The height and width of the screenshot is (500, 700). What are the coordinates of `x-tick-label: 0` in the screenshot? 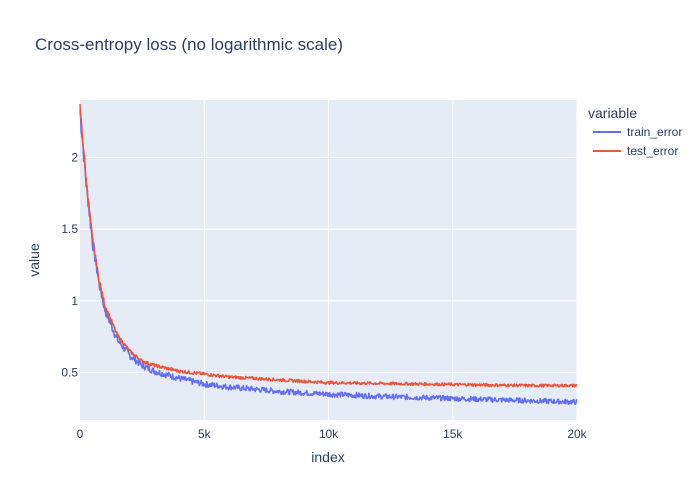 It's located at (80, 434).